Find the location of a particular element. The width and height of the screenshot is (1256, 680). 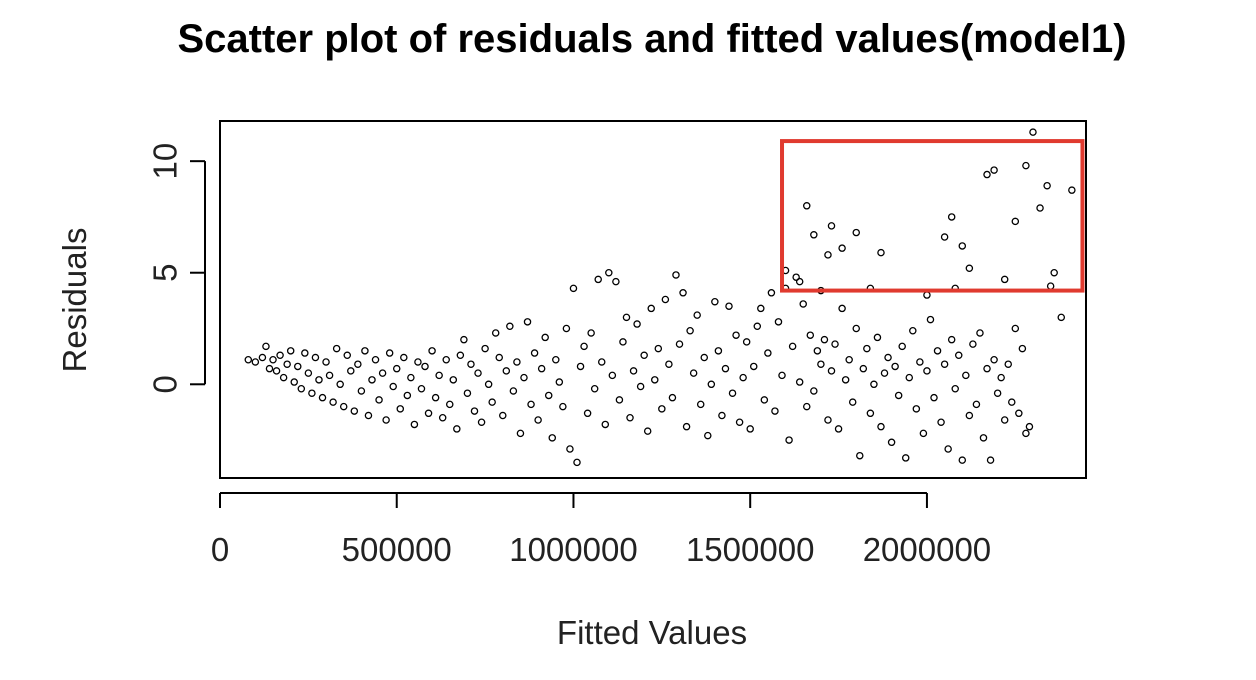

x-tick-label: 1000000 is located at coordinates (573, 549).